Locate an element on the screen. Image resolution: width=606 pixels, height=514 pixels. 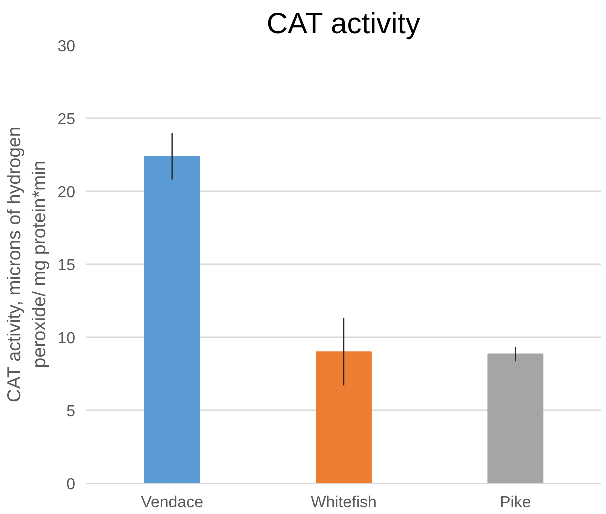
y-tick-label: 0 is located at coordinates (71, 485).